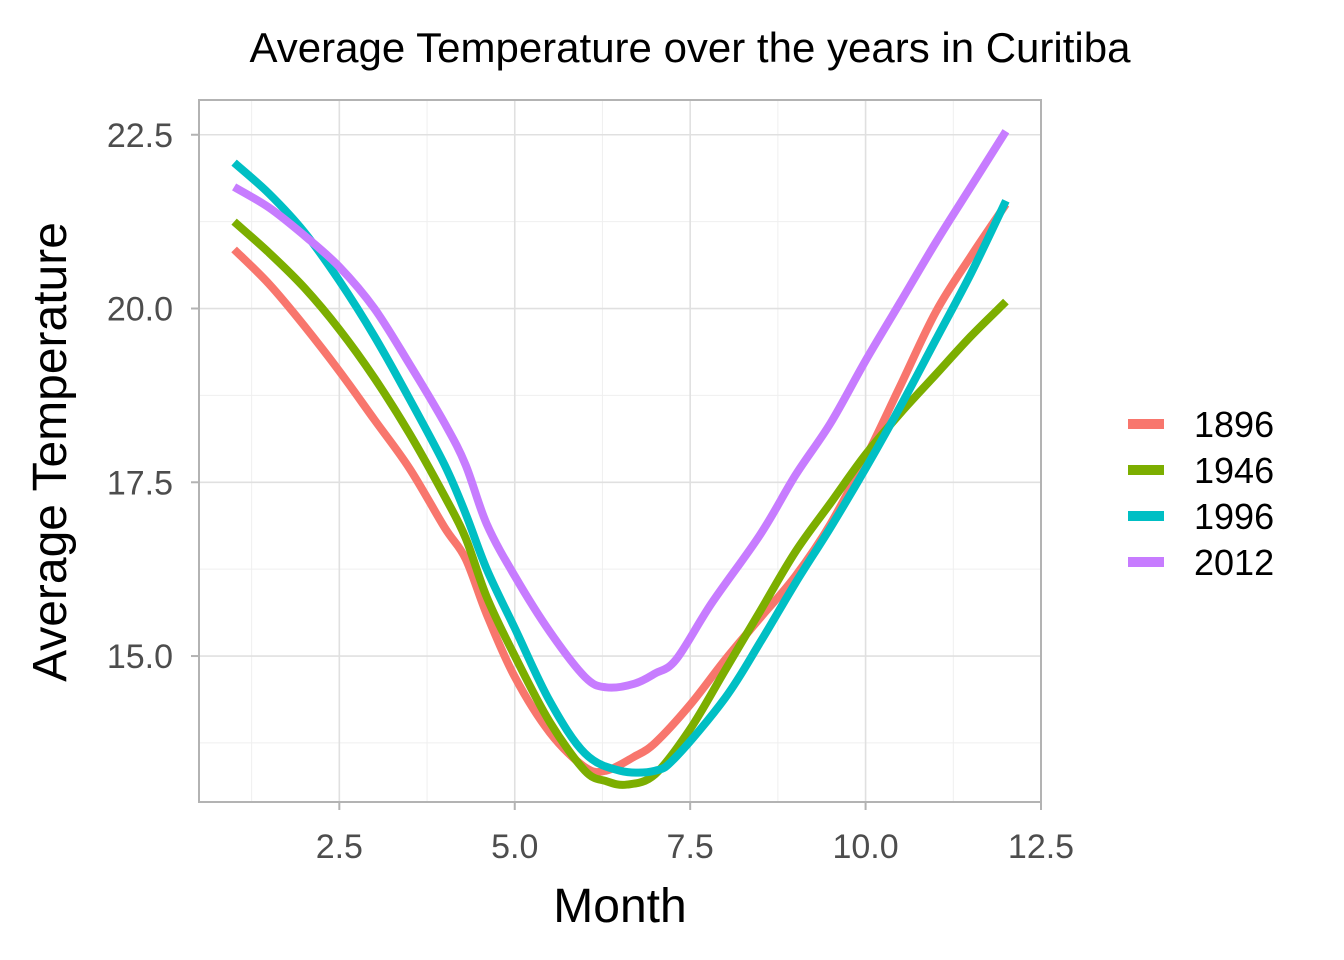  I want to click on x-axis-title: Month, so click(619, 906).